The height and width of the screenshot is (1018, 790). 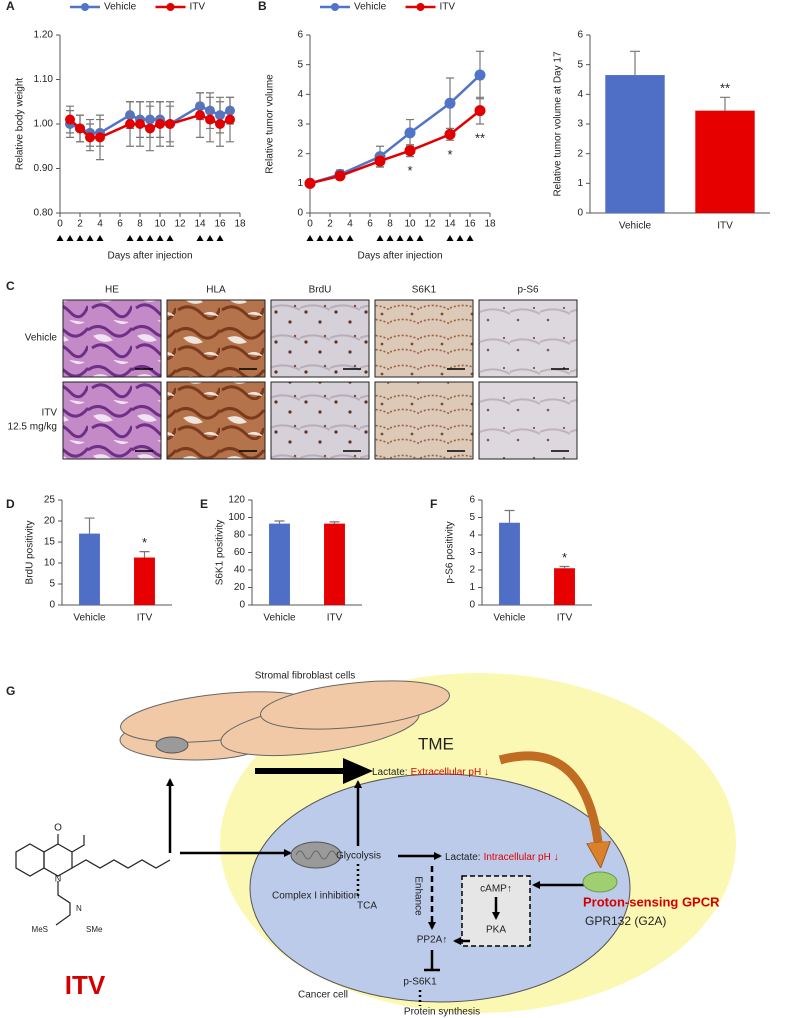 I want to click on label: Proton-sensing GPCR, so click(x=651, y=901).